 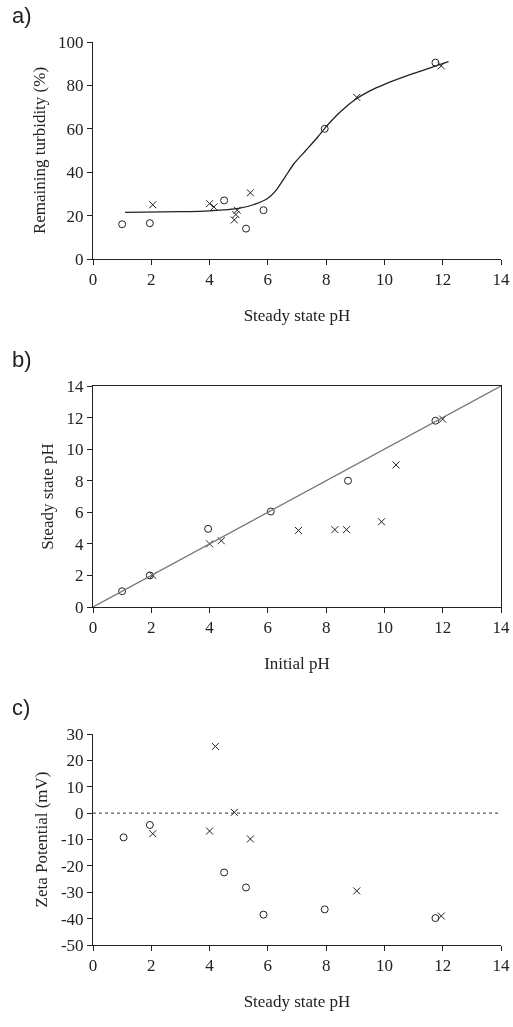 What do you see at coordinates (22, 359) in the screenshot?
I see `chart-title: b)` at bounding box center [22, 359].